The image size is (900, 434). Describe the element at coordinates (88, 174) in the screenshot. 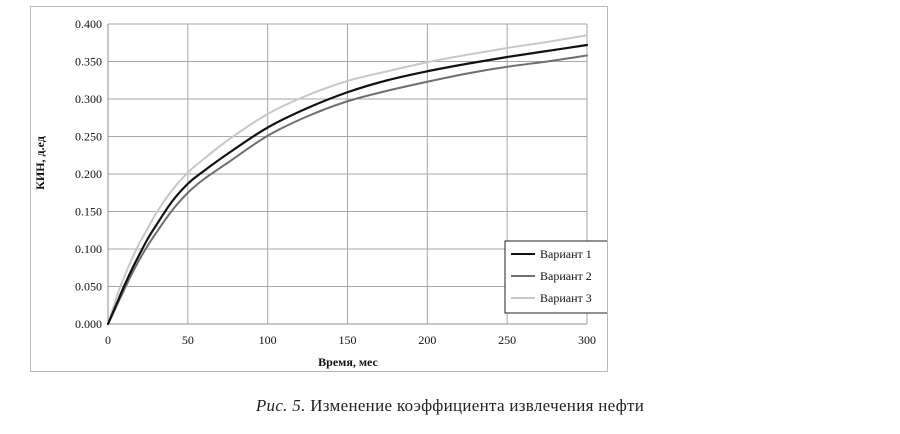

I see `y-tick-label: 0.200` at that location.